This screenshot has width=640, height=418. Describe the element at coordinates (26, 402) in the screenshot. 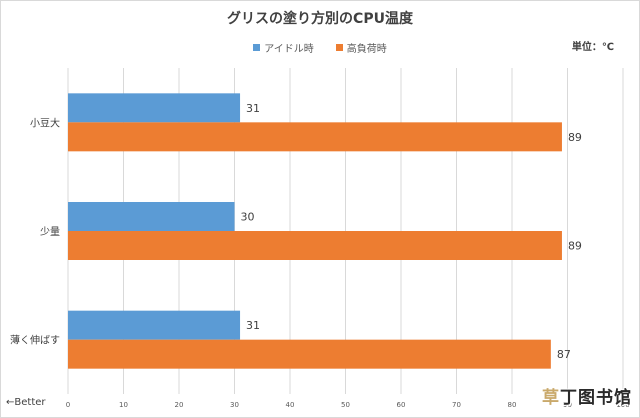

I see `better-annotation: ←Better` at that location.